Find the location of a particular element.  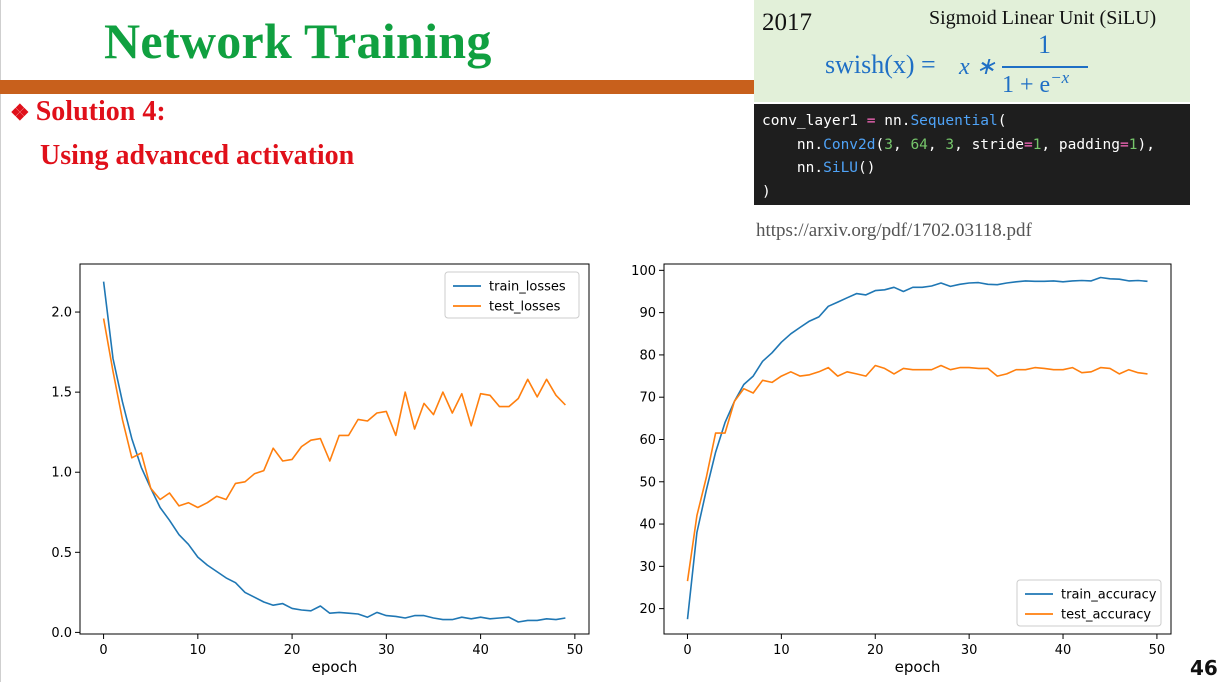

code-line-1: conv_layer1 = nn.Sequential( is located at coordinates (884, 121).